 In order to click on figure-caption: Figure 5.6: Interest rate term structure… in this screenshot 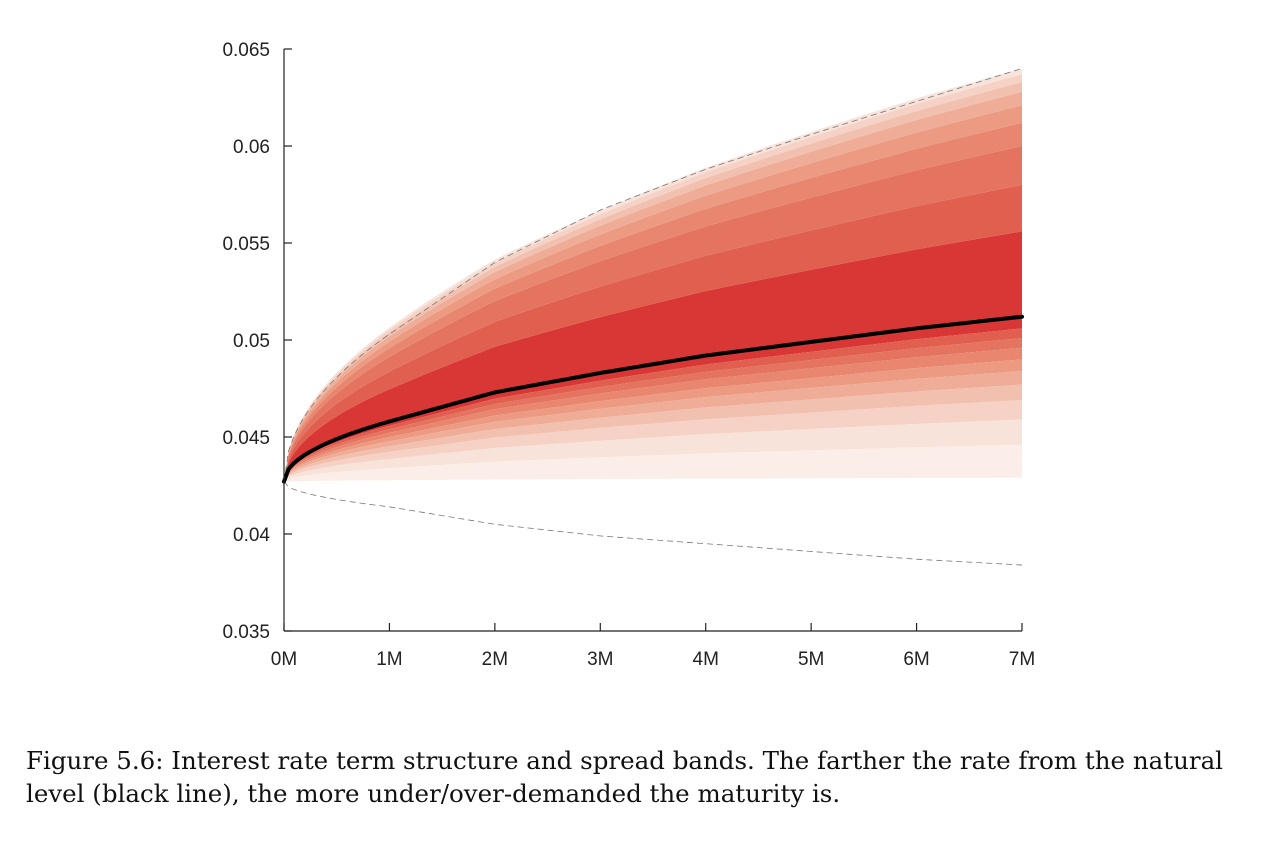, I will do `click(625, 777)`.